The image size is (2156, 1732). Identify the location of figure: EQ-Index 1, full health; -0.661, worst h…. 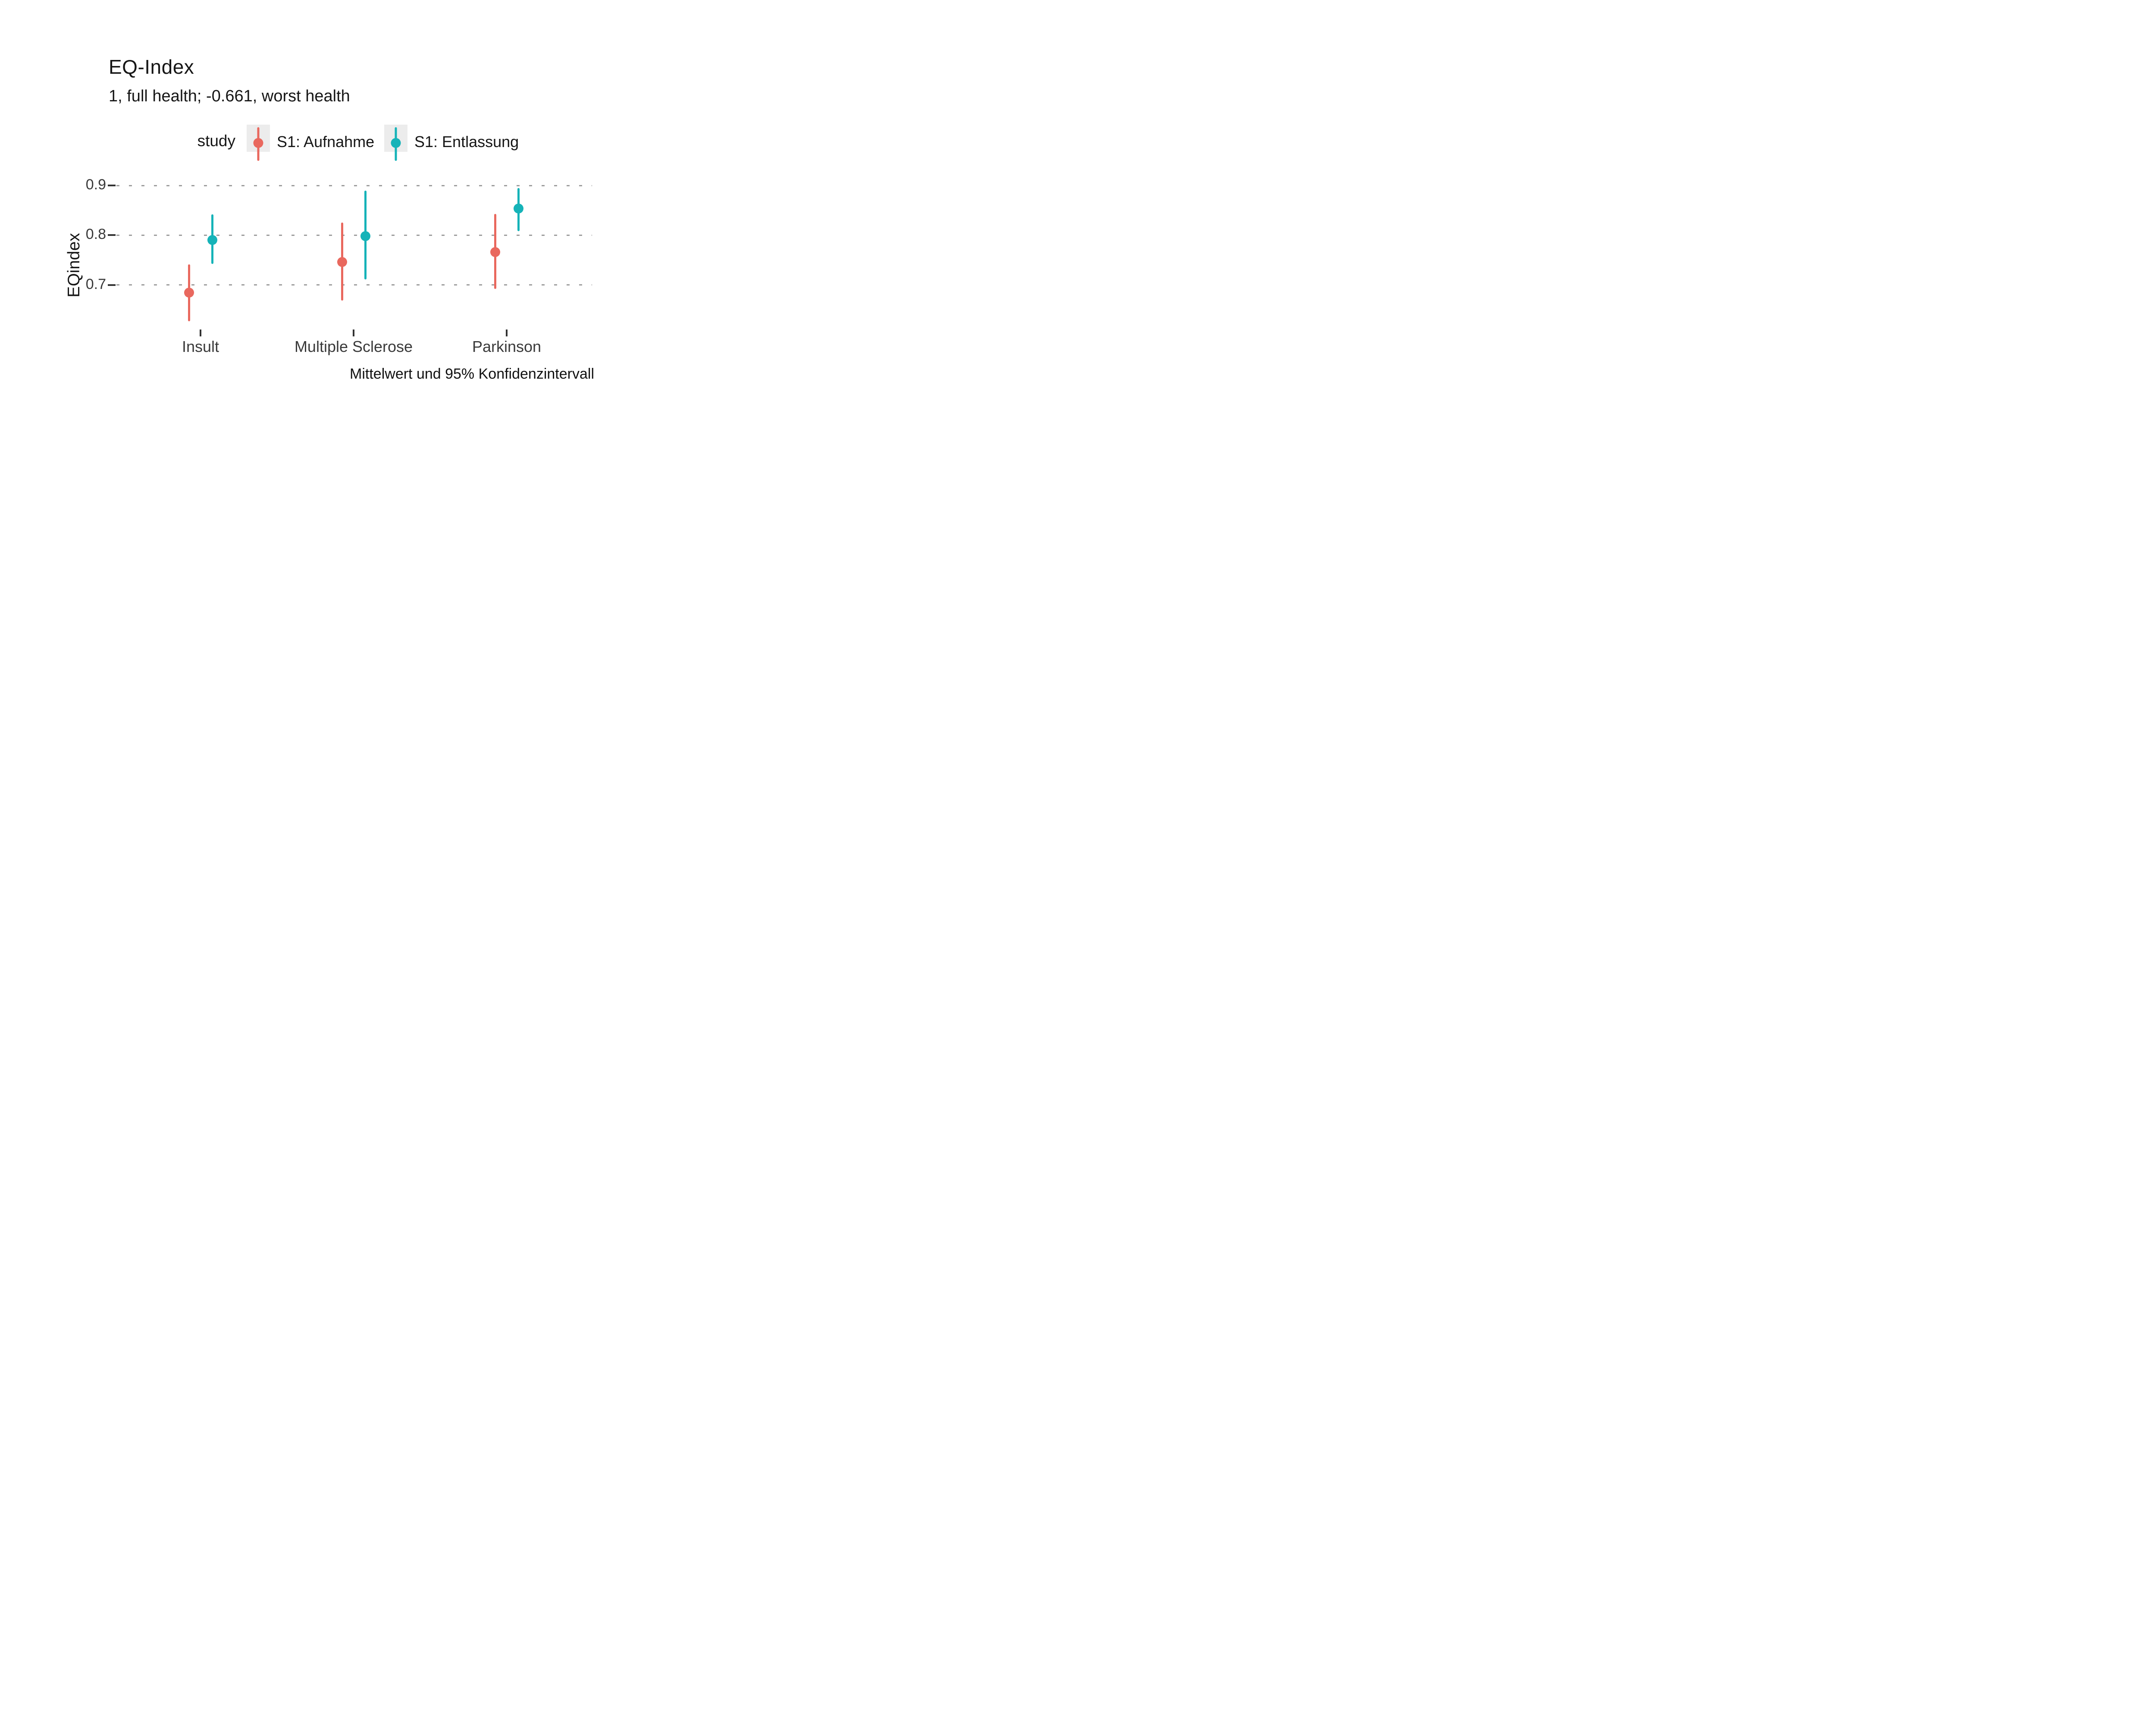
(324, 217).